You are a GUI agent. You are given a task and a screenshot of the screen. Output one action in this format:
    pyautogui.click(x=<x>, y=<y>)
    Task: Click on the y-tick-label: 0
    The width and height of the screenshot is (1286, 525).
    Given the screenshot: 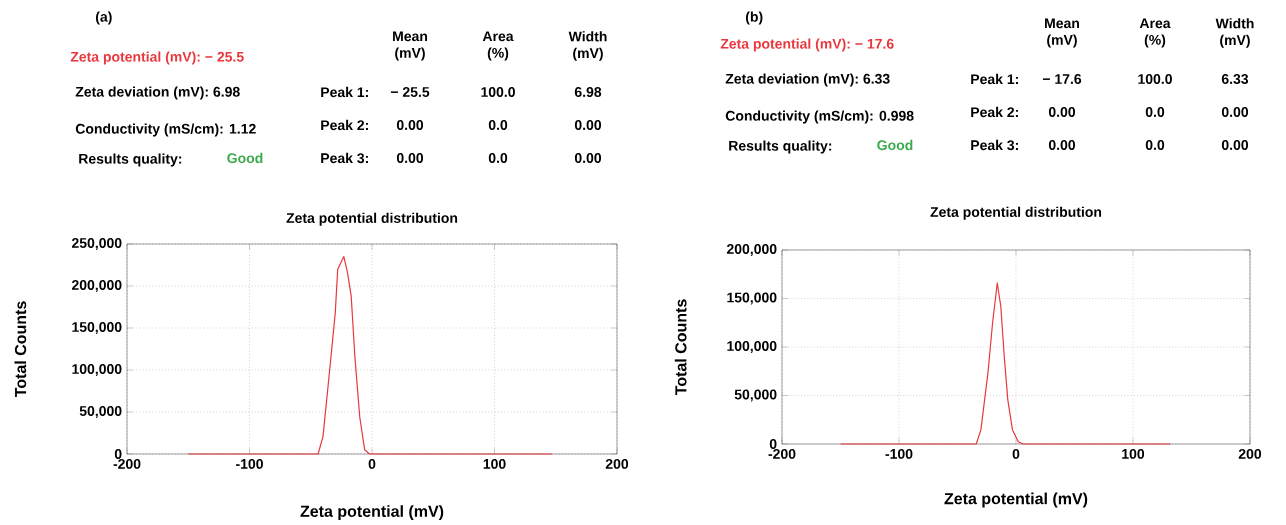 What is the action you would take?
    pyautogui.click(x=773, y=444)
    